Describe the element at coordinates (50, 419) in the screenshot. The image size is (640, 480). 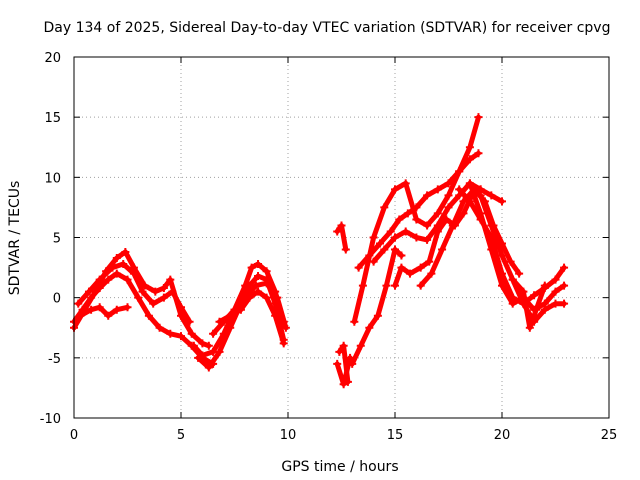
I see `y-tick-label: -10` at that location.